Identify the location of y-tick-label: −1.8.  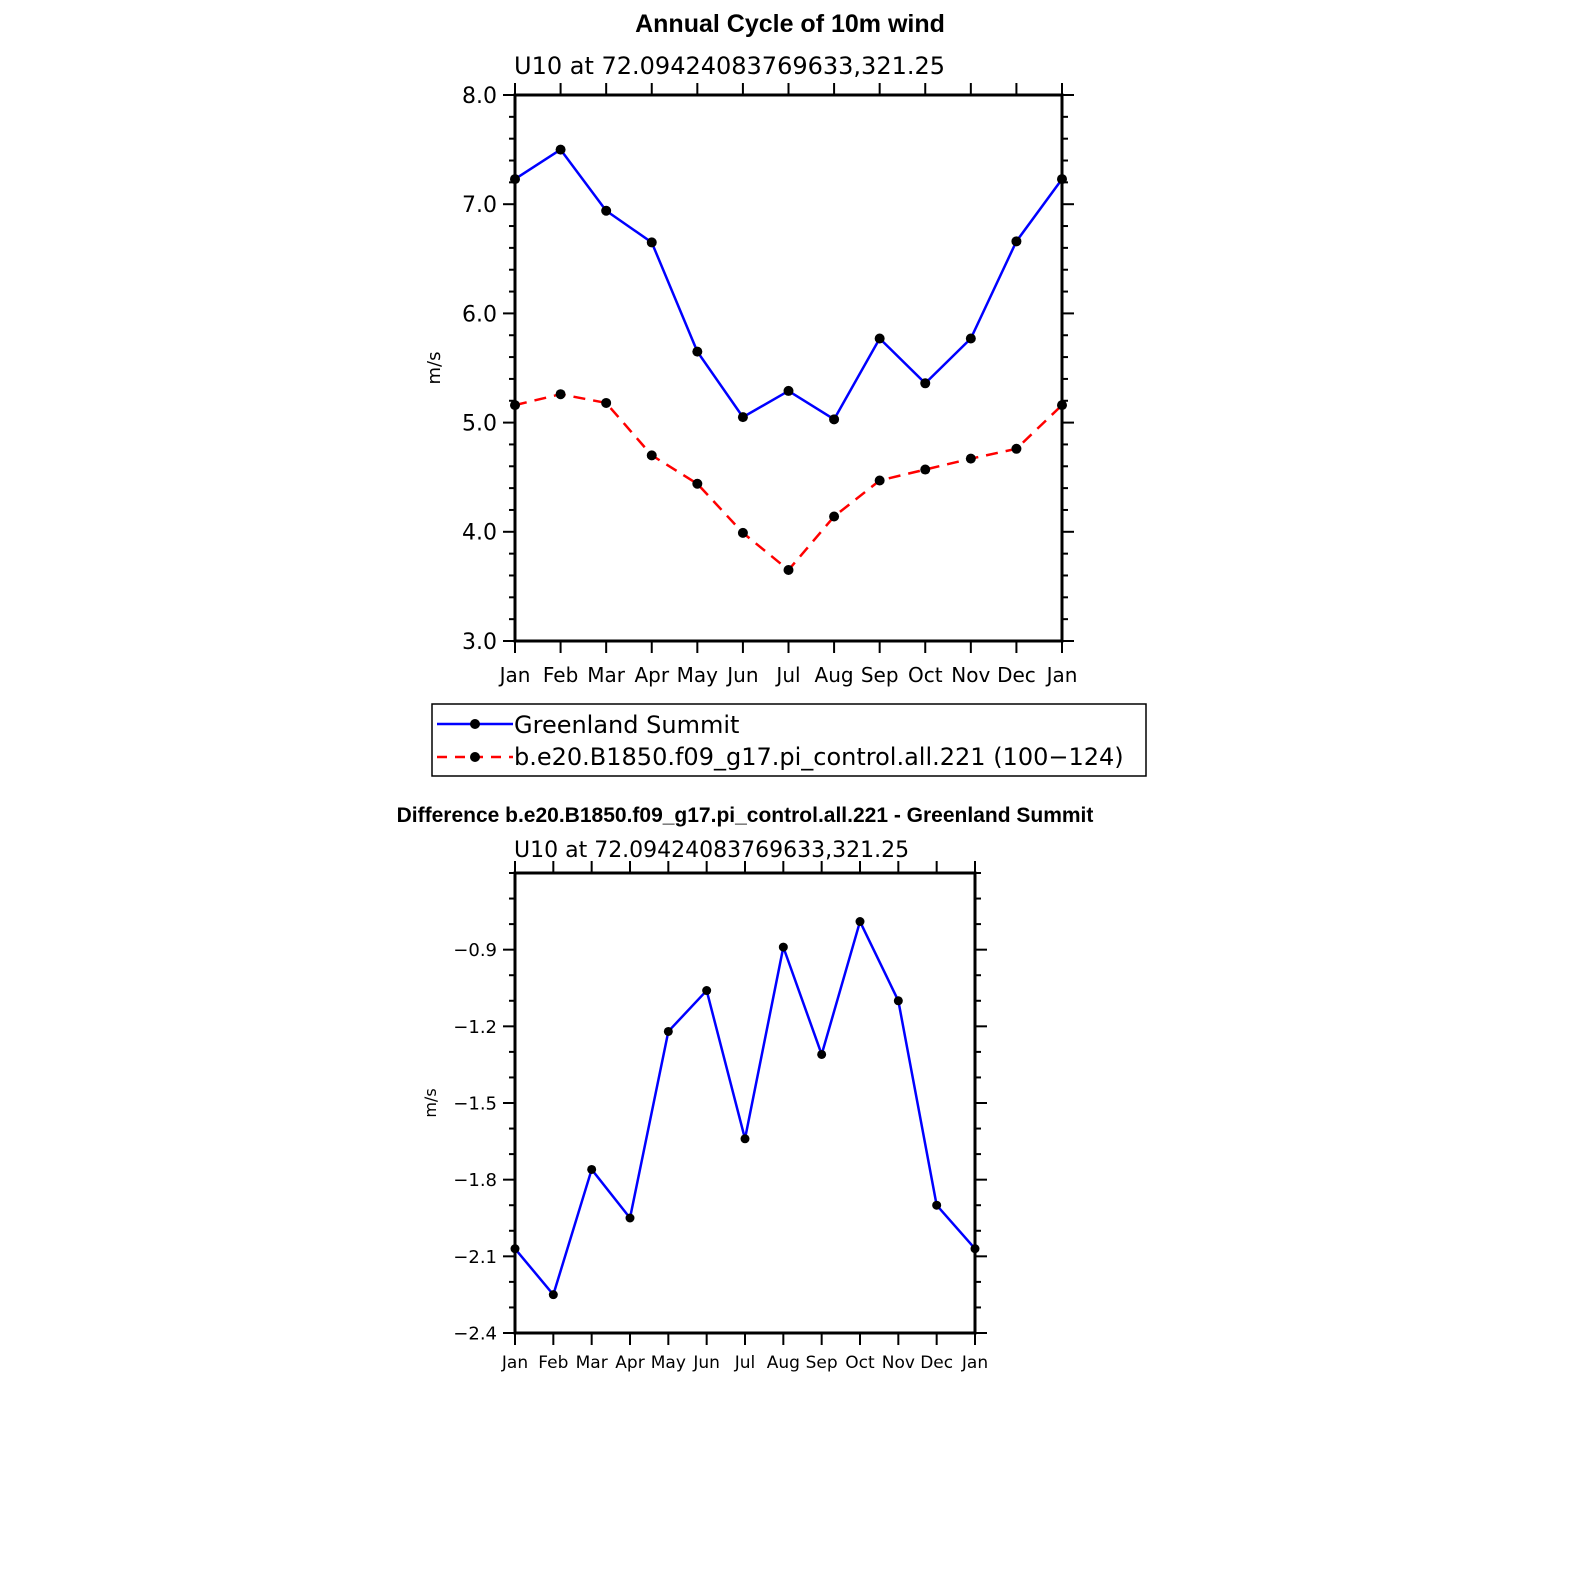
(475, 1180).